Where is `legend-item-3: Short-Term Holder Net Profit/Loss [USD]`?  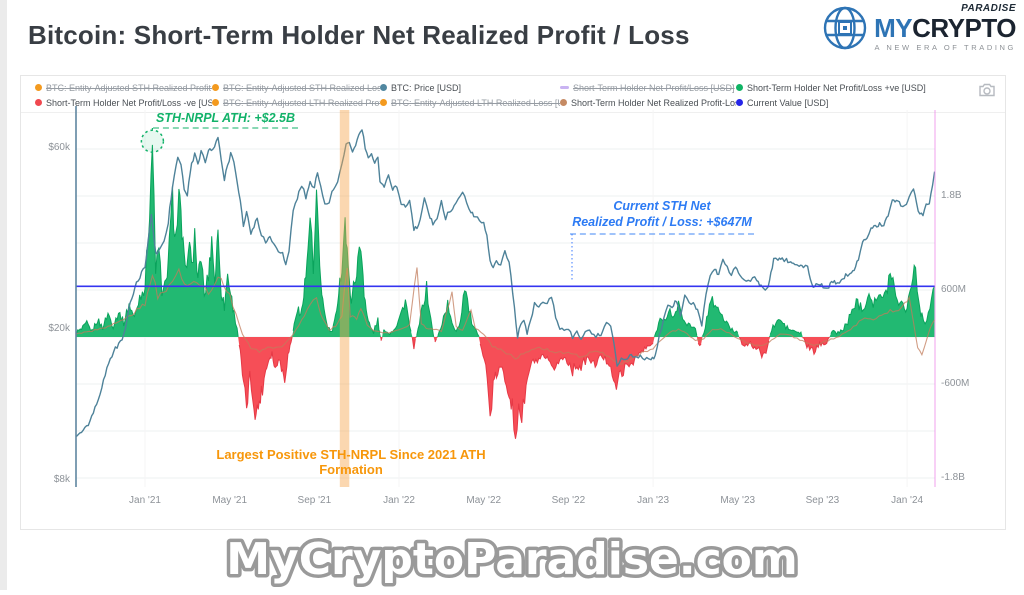
legend-item-3: Short-Term Holder Net Profit/Loss [USD] is located at coordinates (648, 87).